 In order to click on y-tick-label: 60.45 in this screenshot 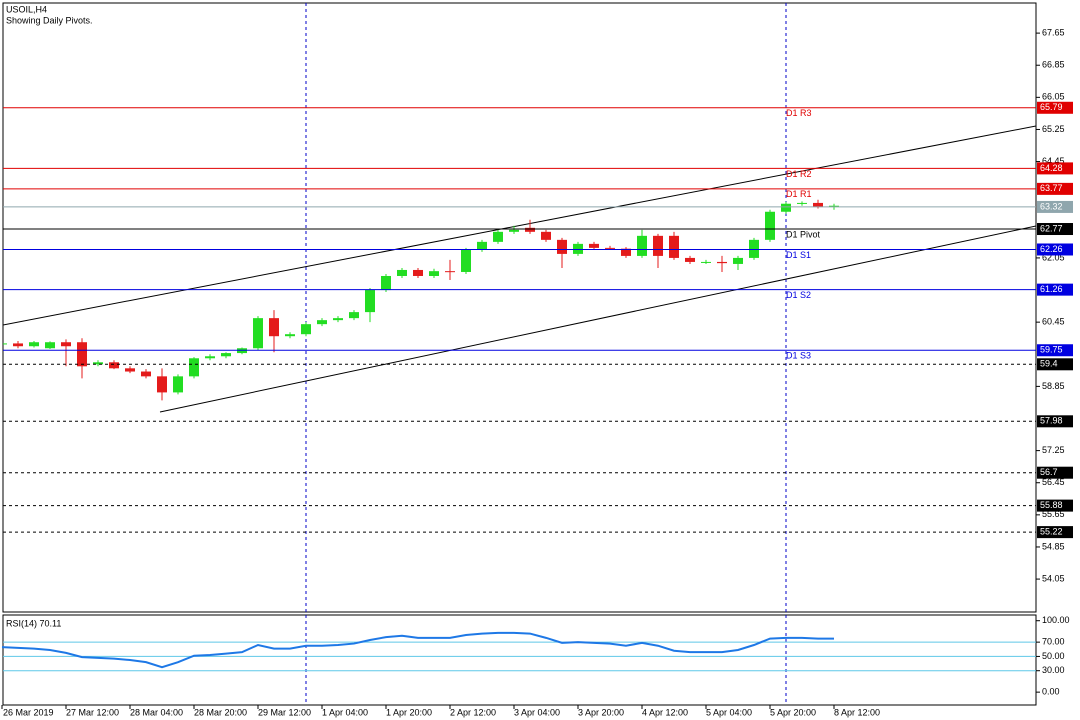, I will do `click(1053, 322)`.